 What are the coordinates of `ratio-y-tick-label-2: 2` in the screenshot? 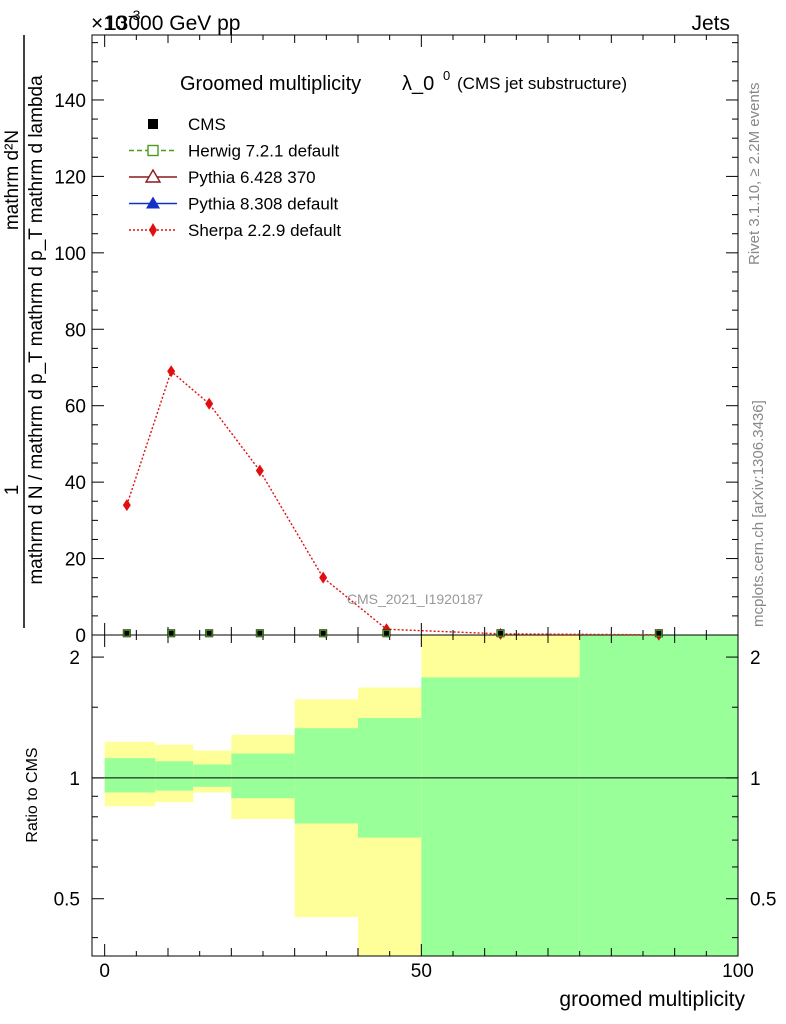 It's located at (74, 658).